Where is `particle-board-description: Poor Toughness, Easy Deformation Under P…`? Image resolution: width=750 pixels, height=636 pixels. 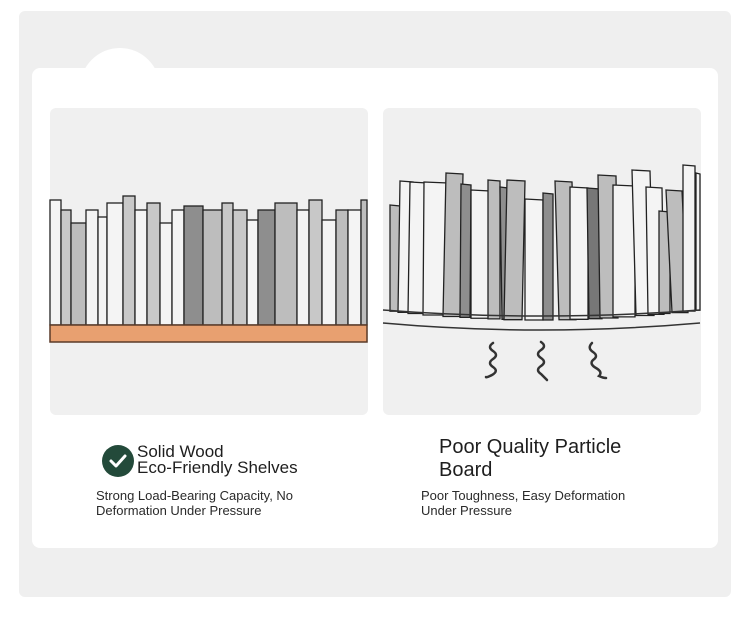 particle-board-description: Poor Toughness, Easy Deformation Under P… is located at coordinates (541, 503).